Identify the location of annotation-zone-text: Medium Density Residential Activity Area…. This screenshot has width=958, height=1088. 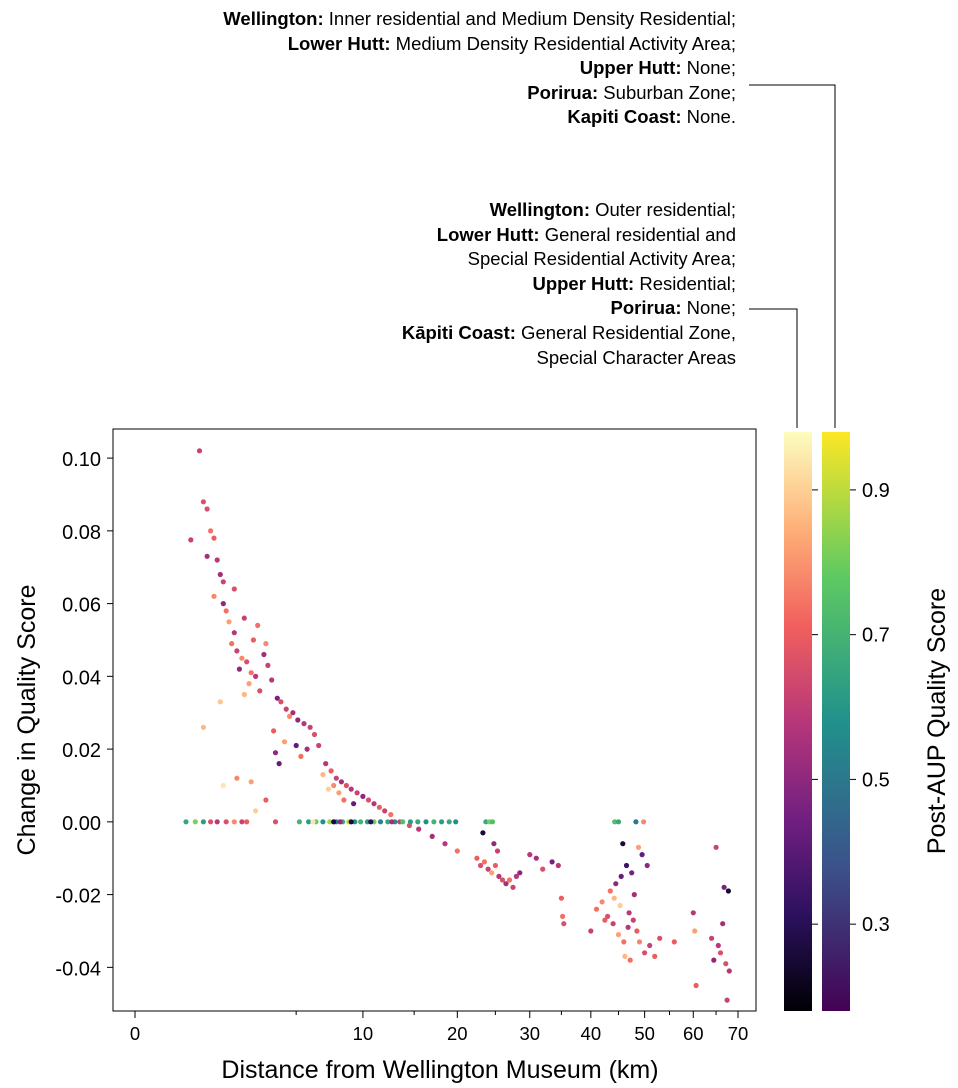
(563, 43).